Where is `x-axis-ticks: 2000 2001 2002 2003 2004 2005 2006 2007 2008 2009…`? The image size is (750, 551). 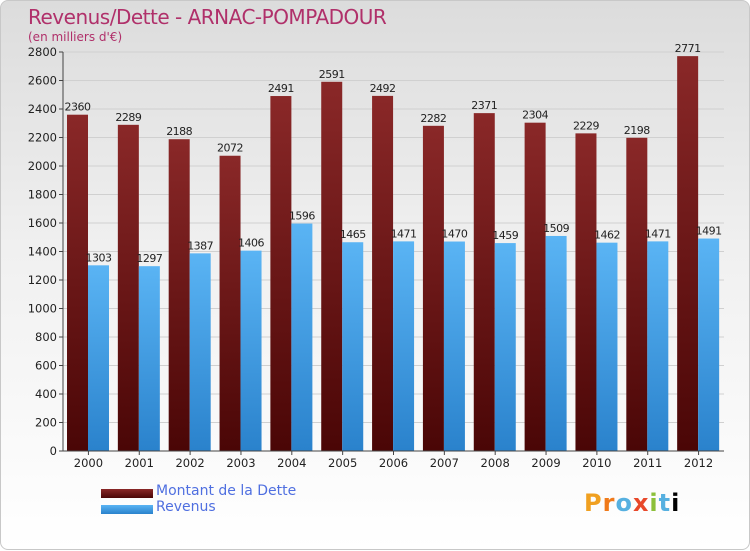 x-axis-ticks: 2000 2001 2002 2003 2004 2005 2006 2007 2008 2009… is located at coordinates (393, 460).